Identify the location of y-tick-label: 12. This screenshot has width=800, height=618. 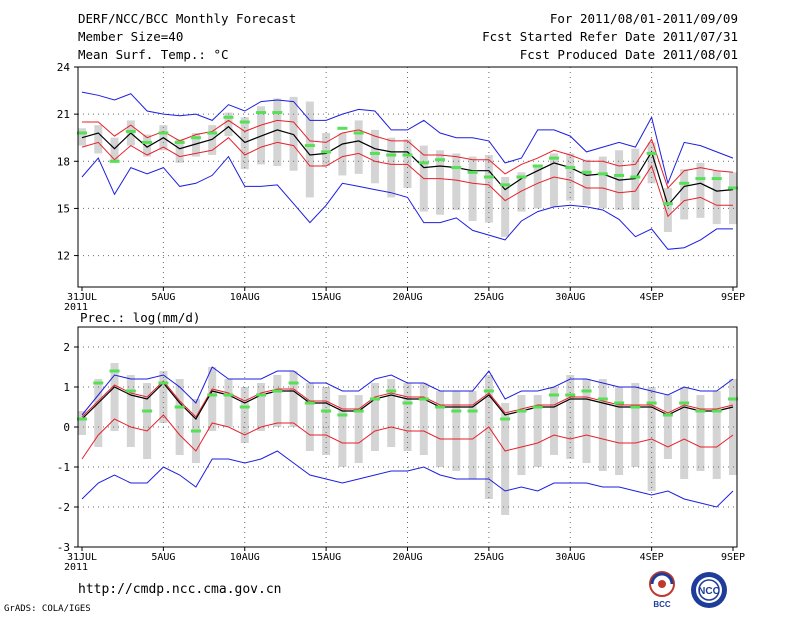
(63, 256).